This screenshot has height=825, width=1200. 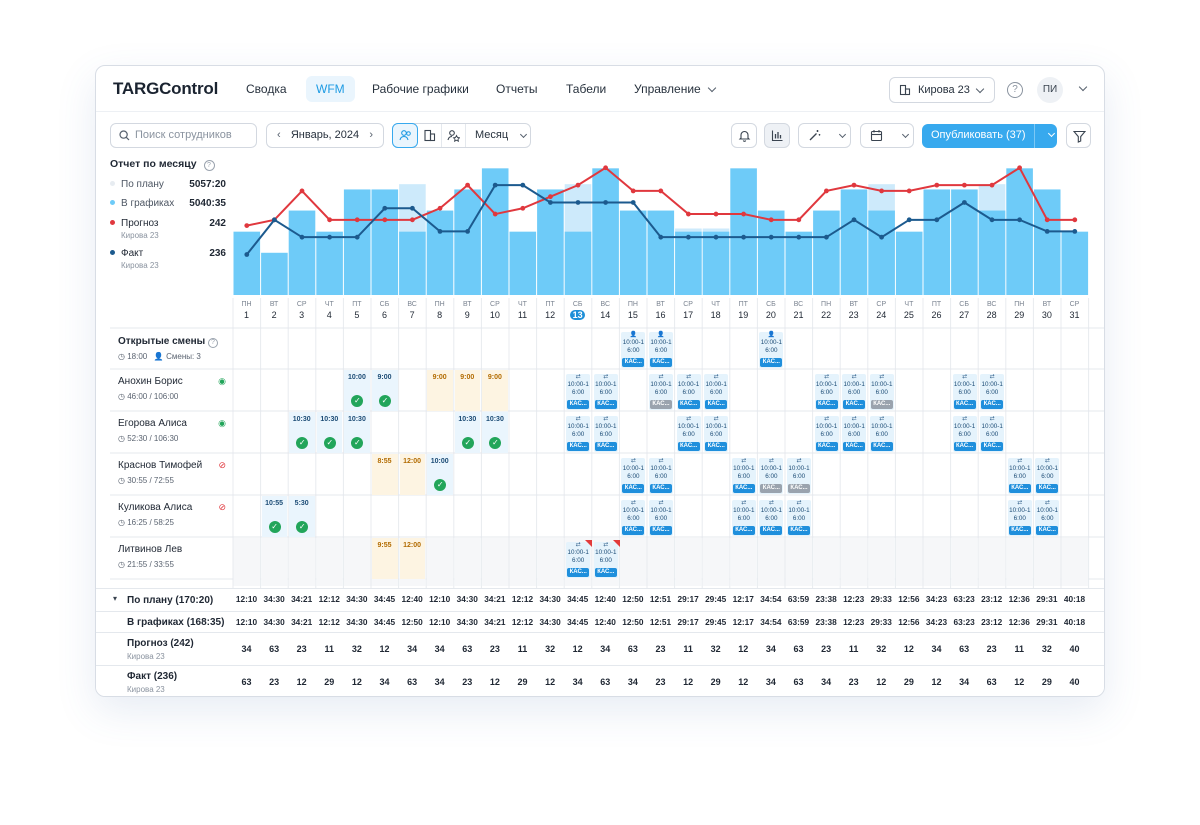 What do you see at coordinates (522, 599) in the screenshot?
I see `total-cell: 12:12` at bounding box center [522, 599].